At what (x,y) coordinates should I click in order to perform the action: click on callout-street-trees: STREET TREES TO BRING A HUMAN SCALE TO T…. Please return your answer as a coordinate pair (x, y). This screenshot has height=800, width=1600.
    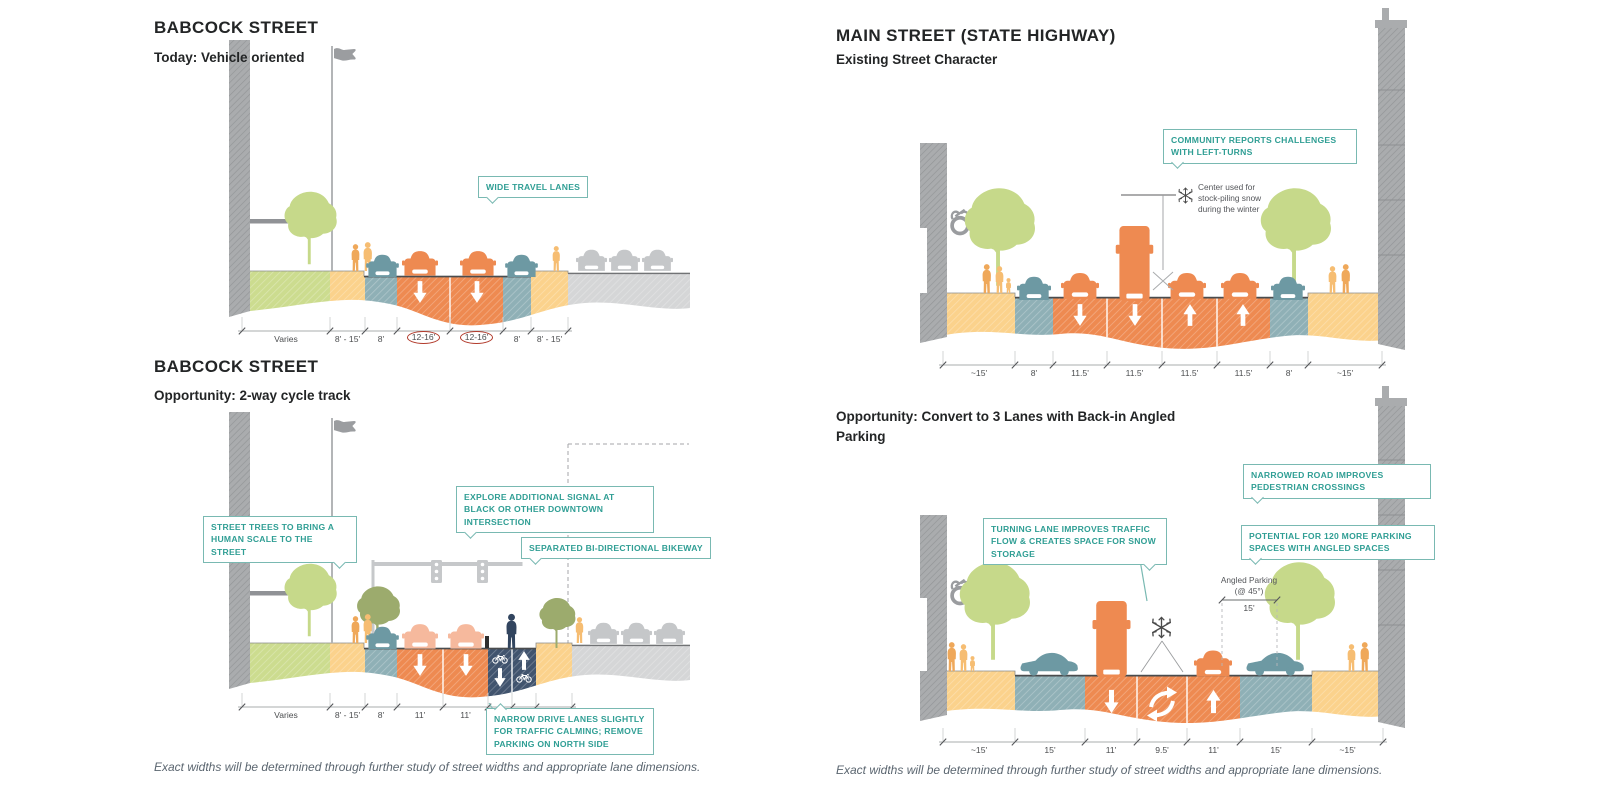
    Looking at the image, I should click on (280, 540).